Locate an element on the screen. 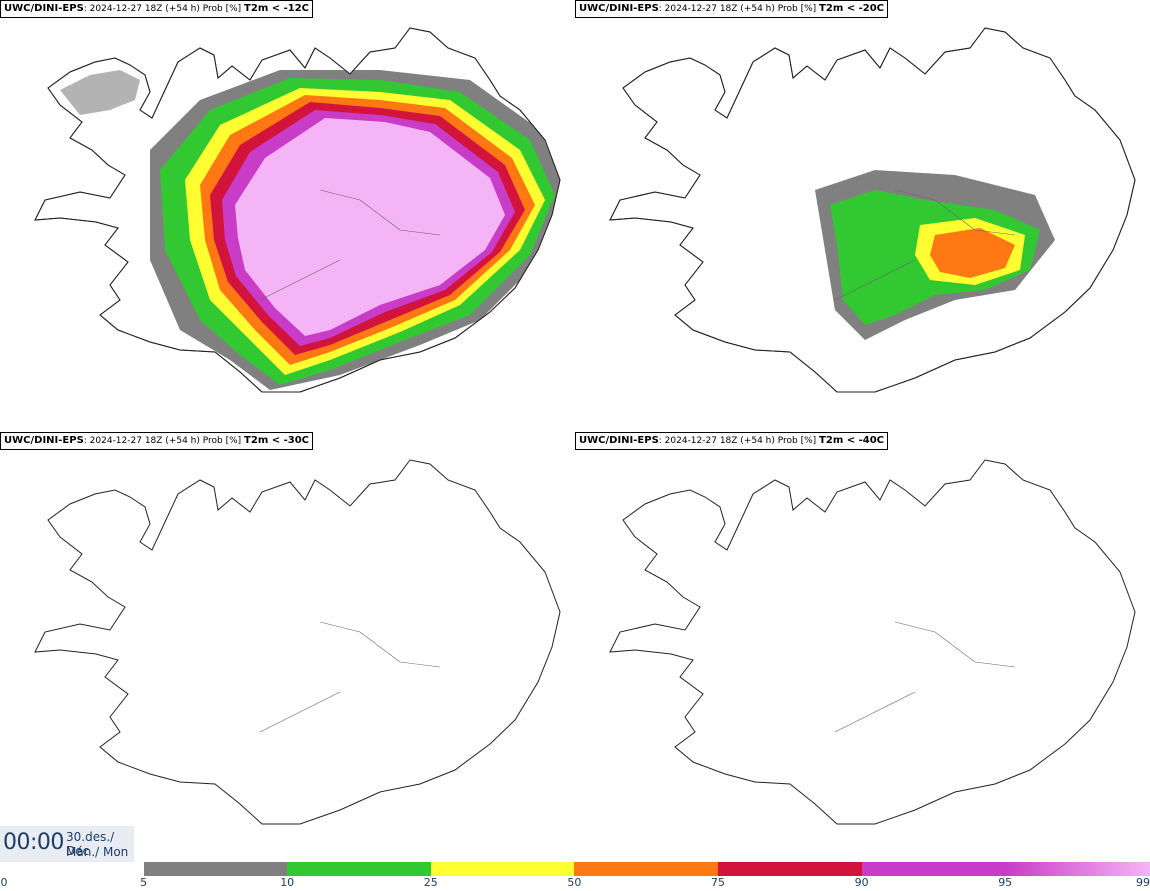  threshold-label: T2m < -20C is located at coordinates (851, 8).